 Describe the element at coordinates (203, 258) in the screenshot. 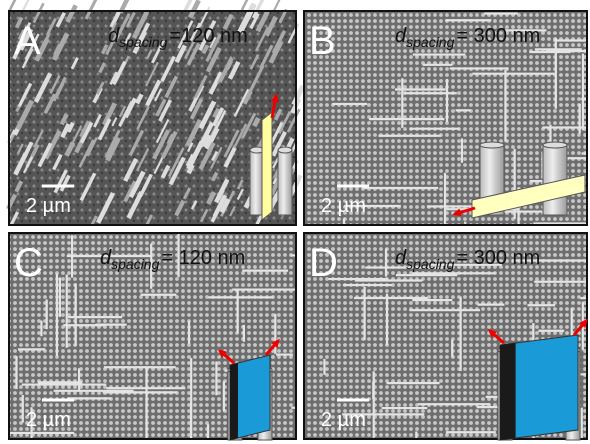

I see `spacing-value: = 120 nm` at that location.